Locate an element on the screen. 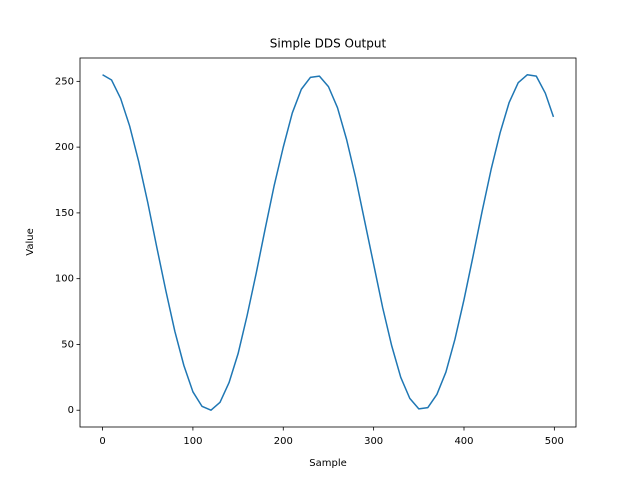 Image resolution: width=640 pixels, height=480 pixels. x-axis-label: Sample is located at coordinates (328, 463).